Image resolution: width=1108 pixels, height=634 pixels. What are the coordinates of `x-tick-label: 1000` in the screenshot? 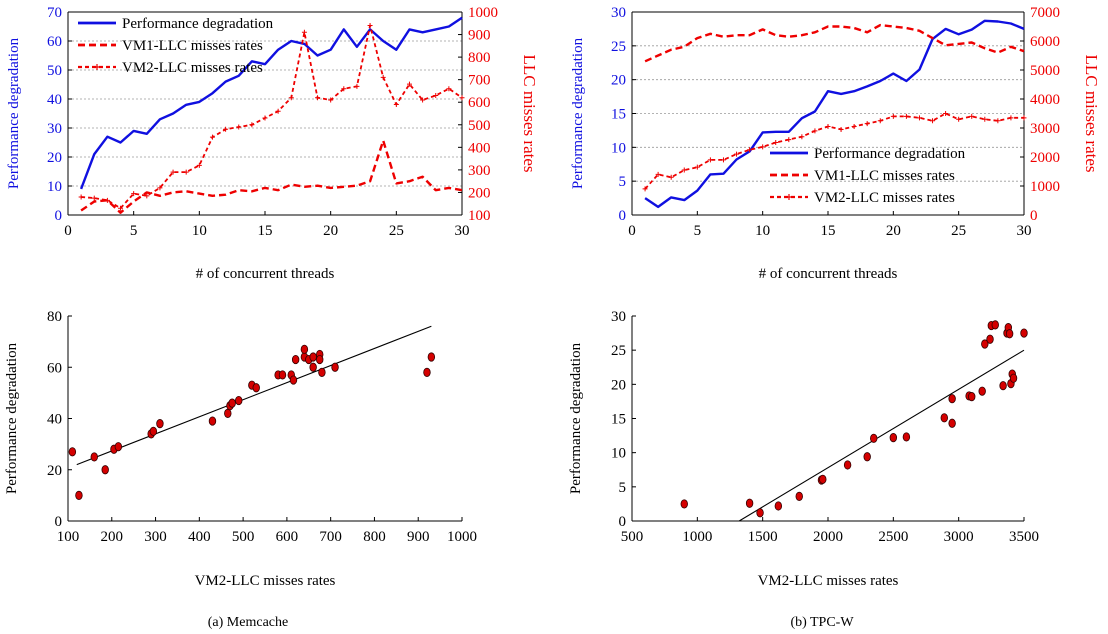 It's located at (462, 537).